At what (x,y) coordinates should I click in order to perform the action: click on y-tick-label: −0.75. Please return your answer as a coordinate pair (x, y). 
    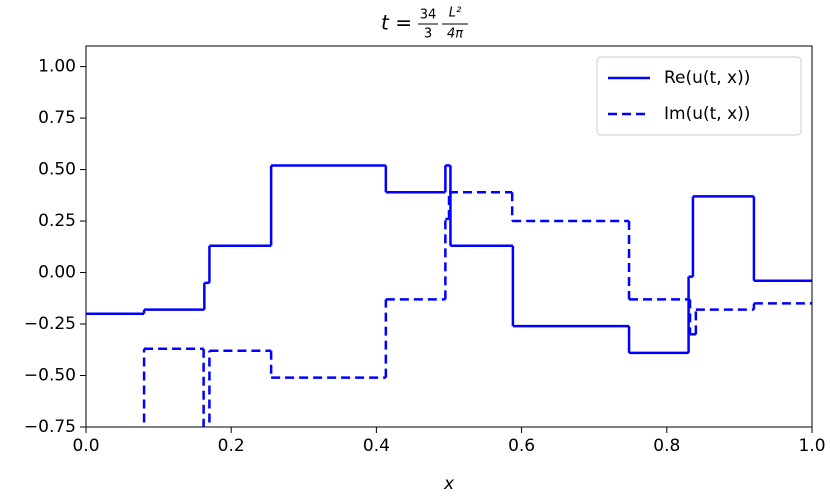
    Looking at the image, I should click on (50, 427).